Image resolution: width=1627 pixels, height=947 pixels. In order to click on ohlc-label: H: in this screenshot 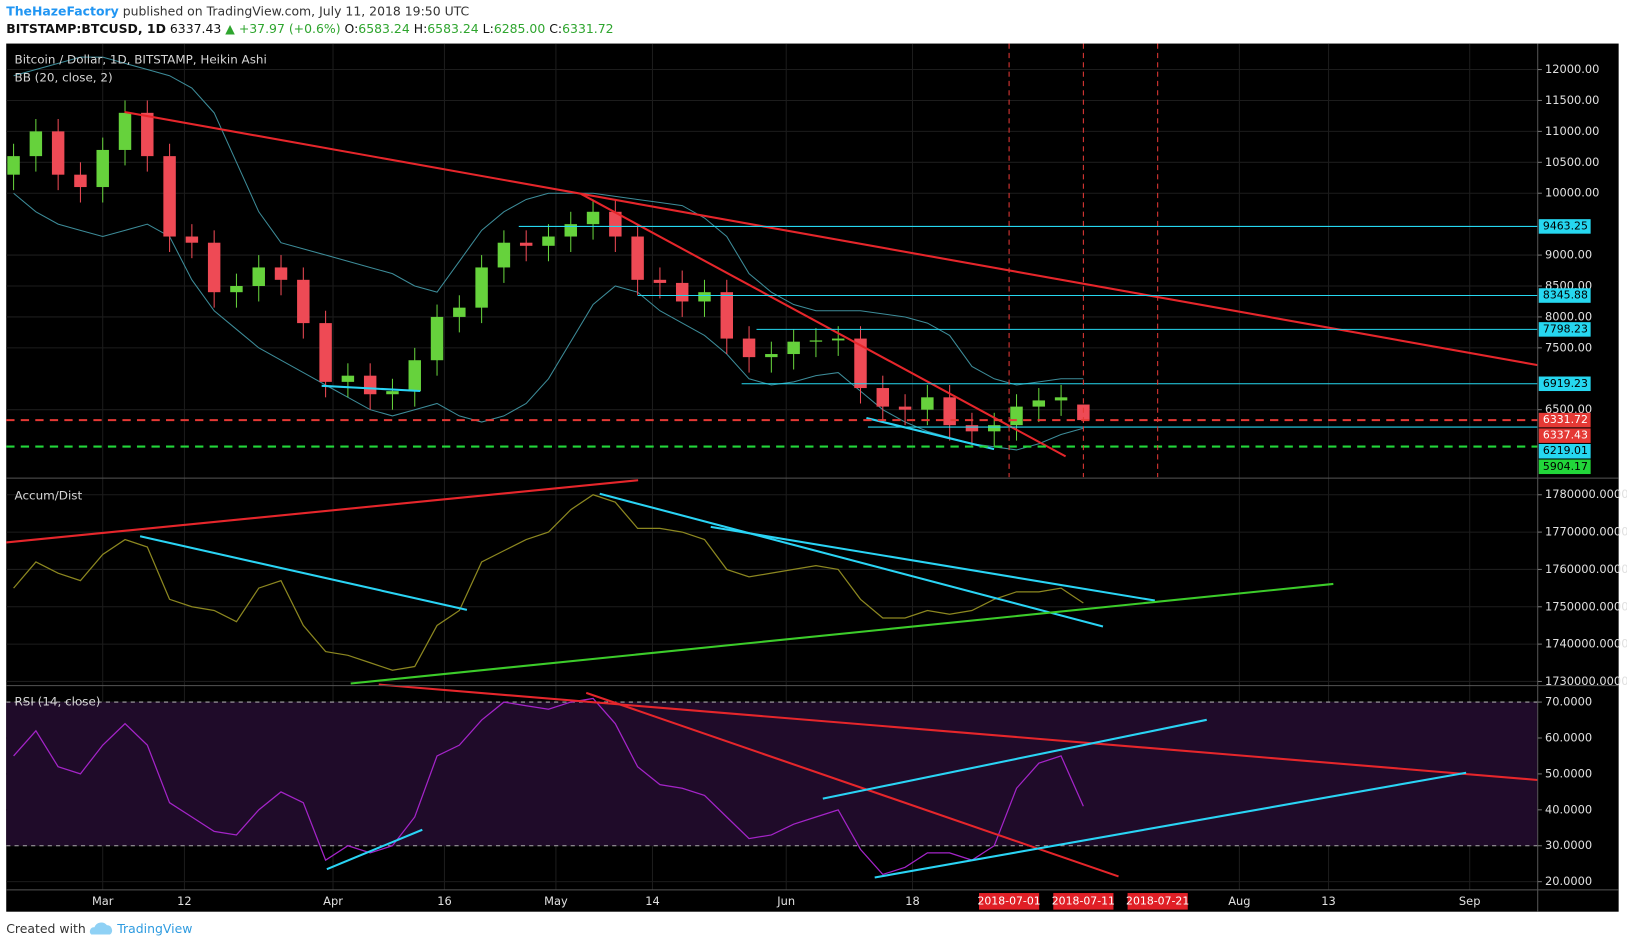, I will do `click(421, 28)`.